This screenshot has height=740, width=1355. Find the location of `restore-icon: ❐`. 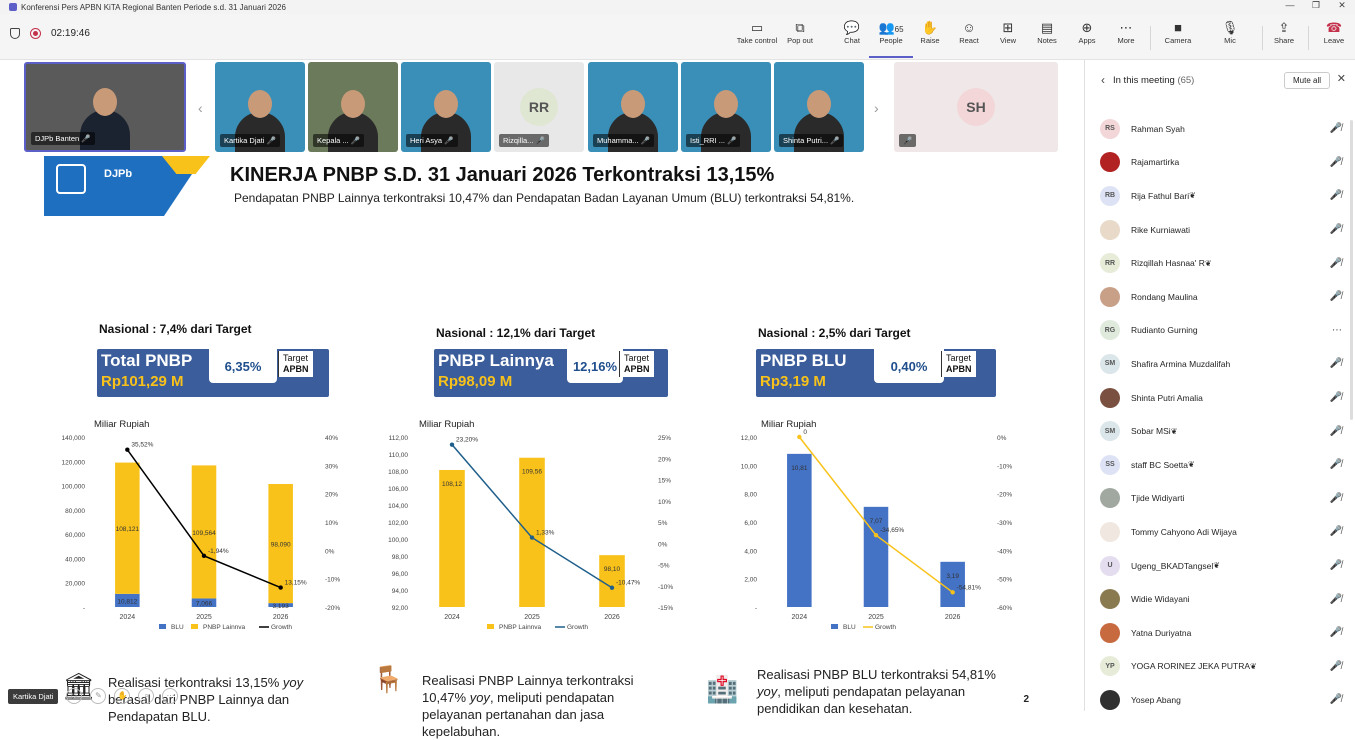

restore-icon: ❐ is located at coordinates (1316, 5).